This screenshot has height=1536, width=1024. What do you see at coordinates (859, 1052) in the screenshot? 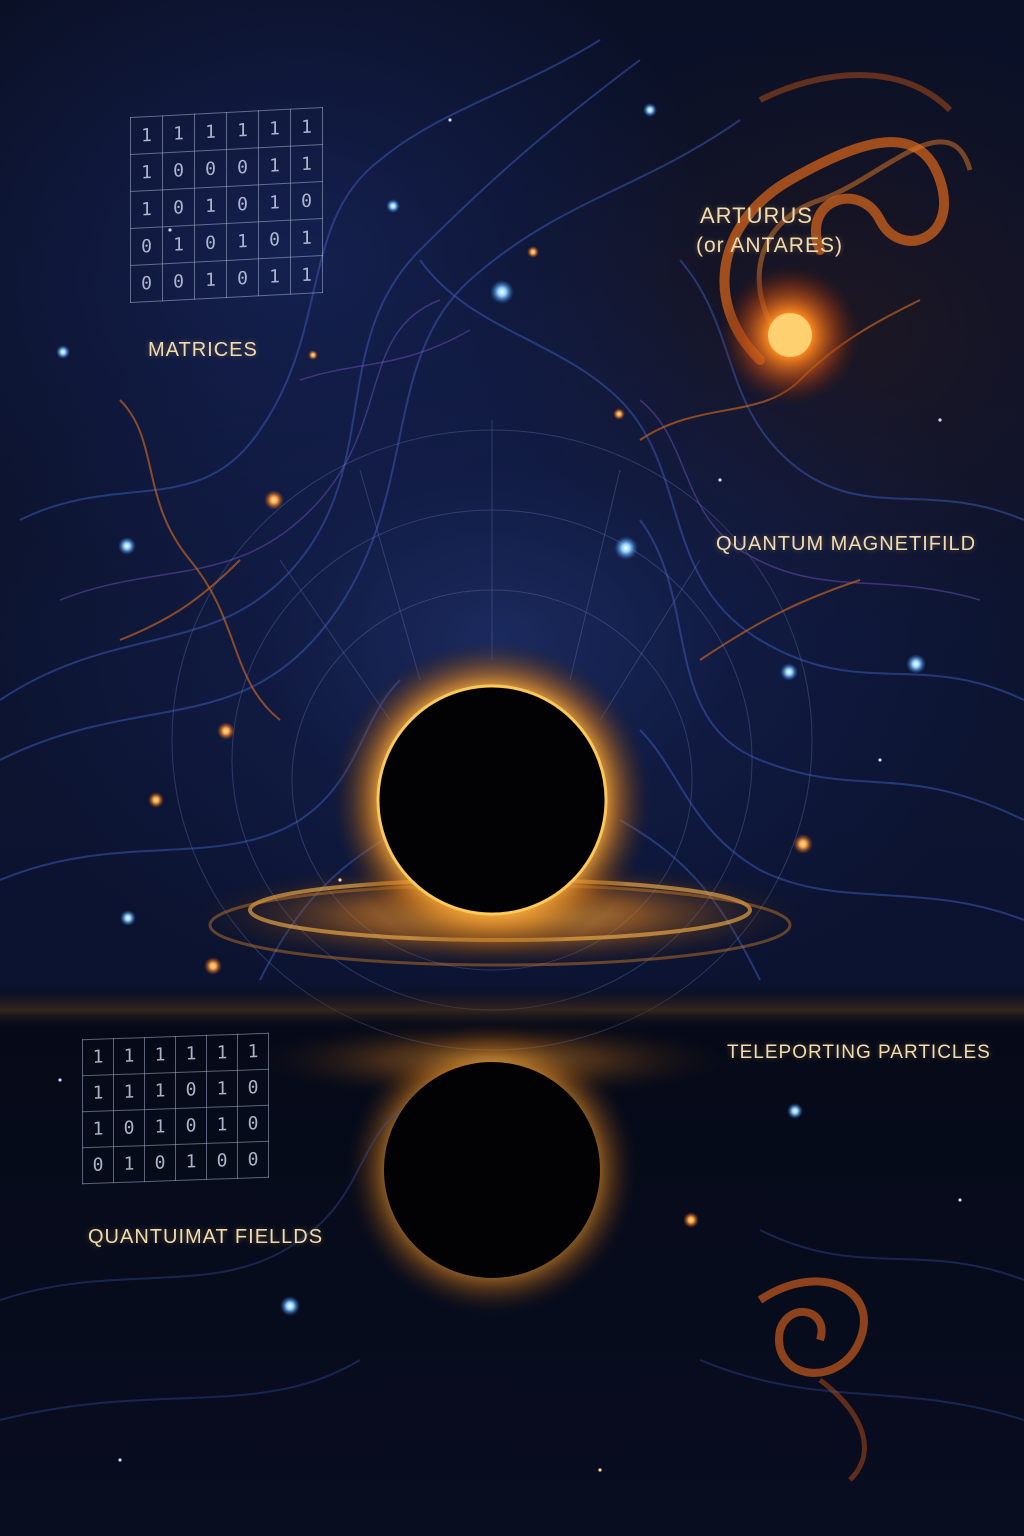
I see `teleporting-particles-label: TELEPORTING PARTICLES` at bounding box center [859, 1052].